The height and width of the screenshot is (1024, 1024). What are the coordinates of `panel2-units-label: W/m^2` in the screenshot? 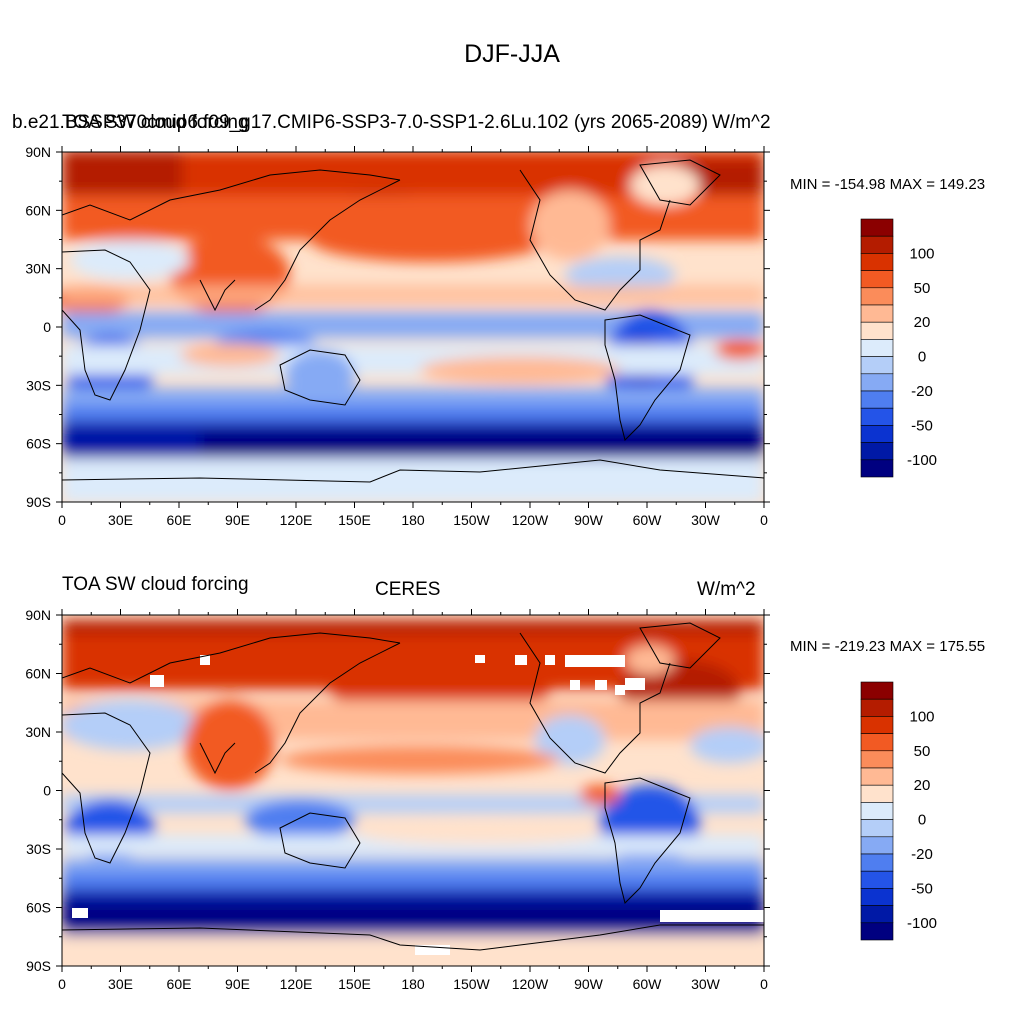 It's located at (726, 589).